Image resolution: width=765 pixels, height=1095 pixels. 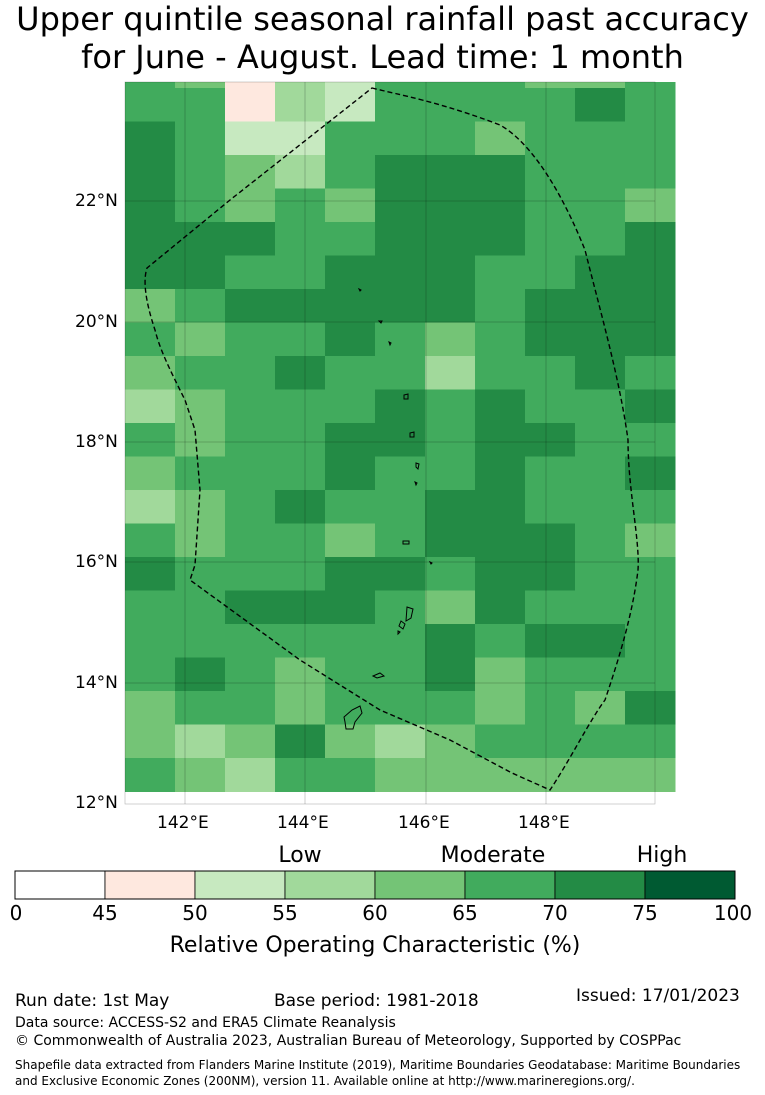 I want to click on islands, so click(x=388, y=508).